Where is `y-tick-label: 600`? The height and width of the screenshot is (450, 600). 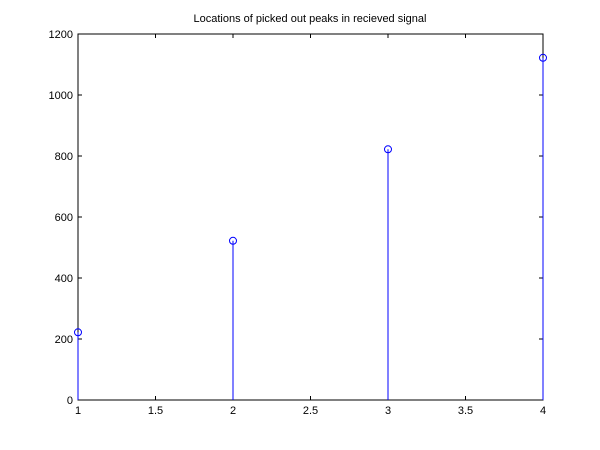 y-tick-label: 600 is located at coordinates (64, 218).